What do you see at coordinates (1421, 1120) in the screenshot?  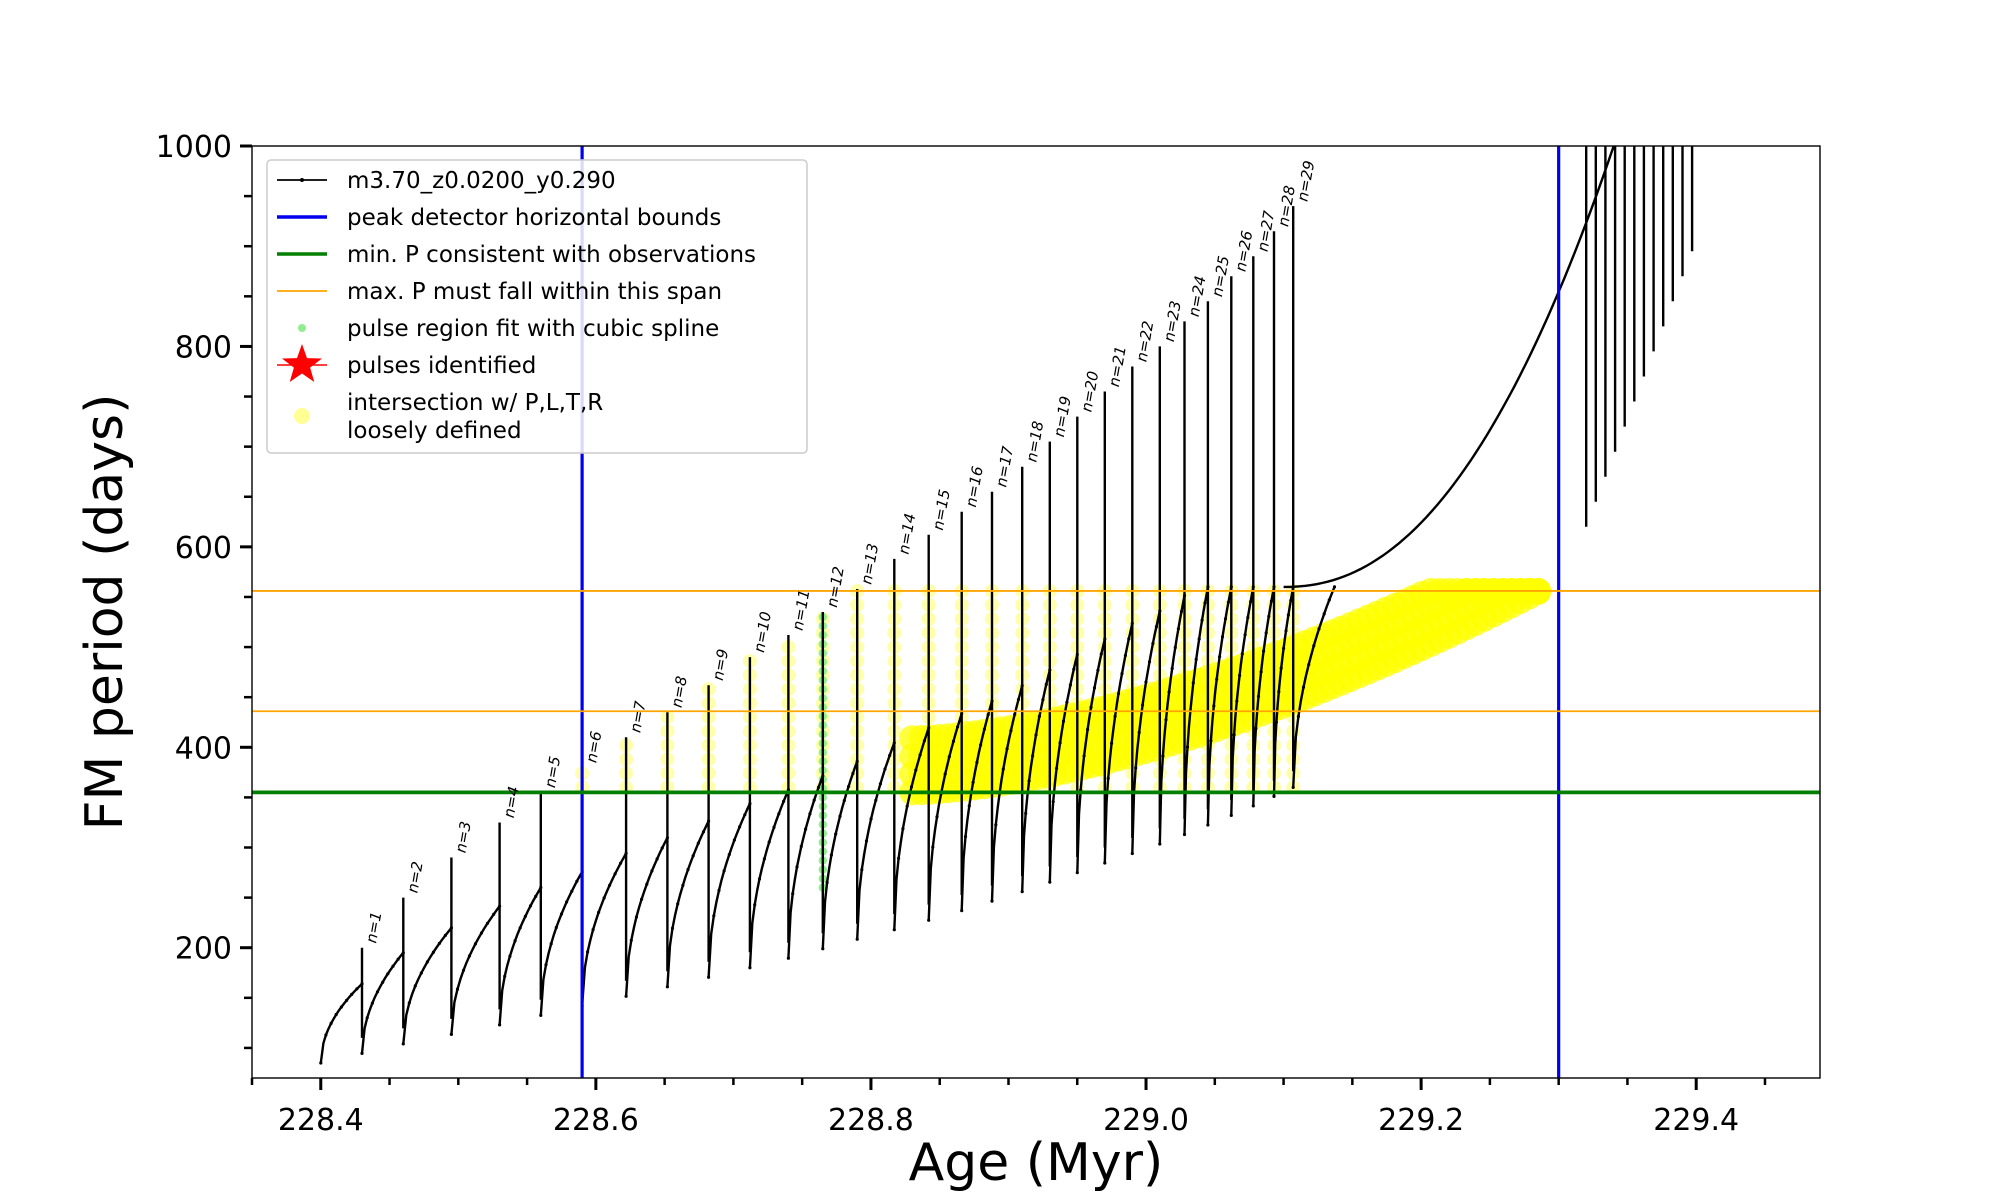 I see `x-tick-label: 229.2` at bounding box center [1421, 1120].